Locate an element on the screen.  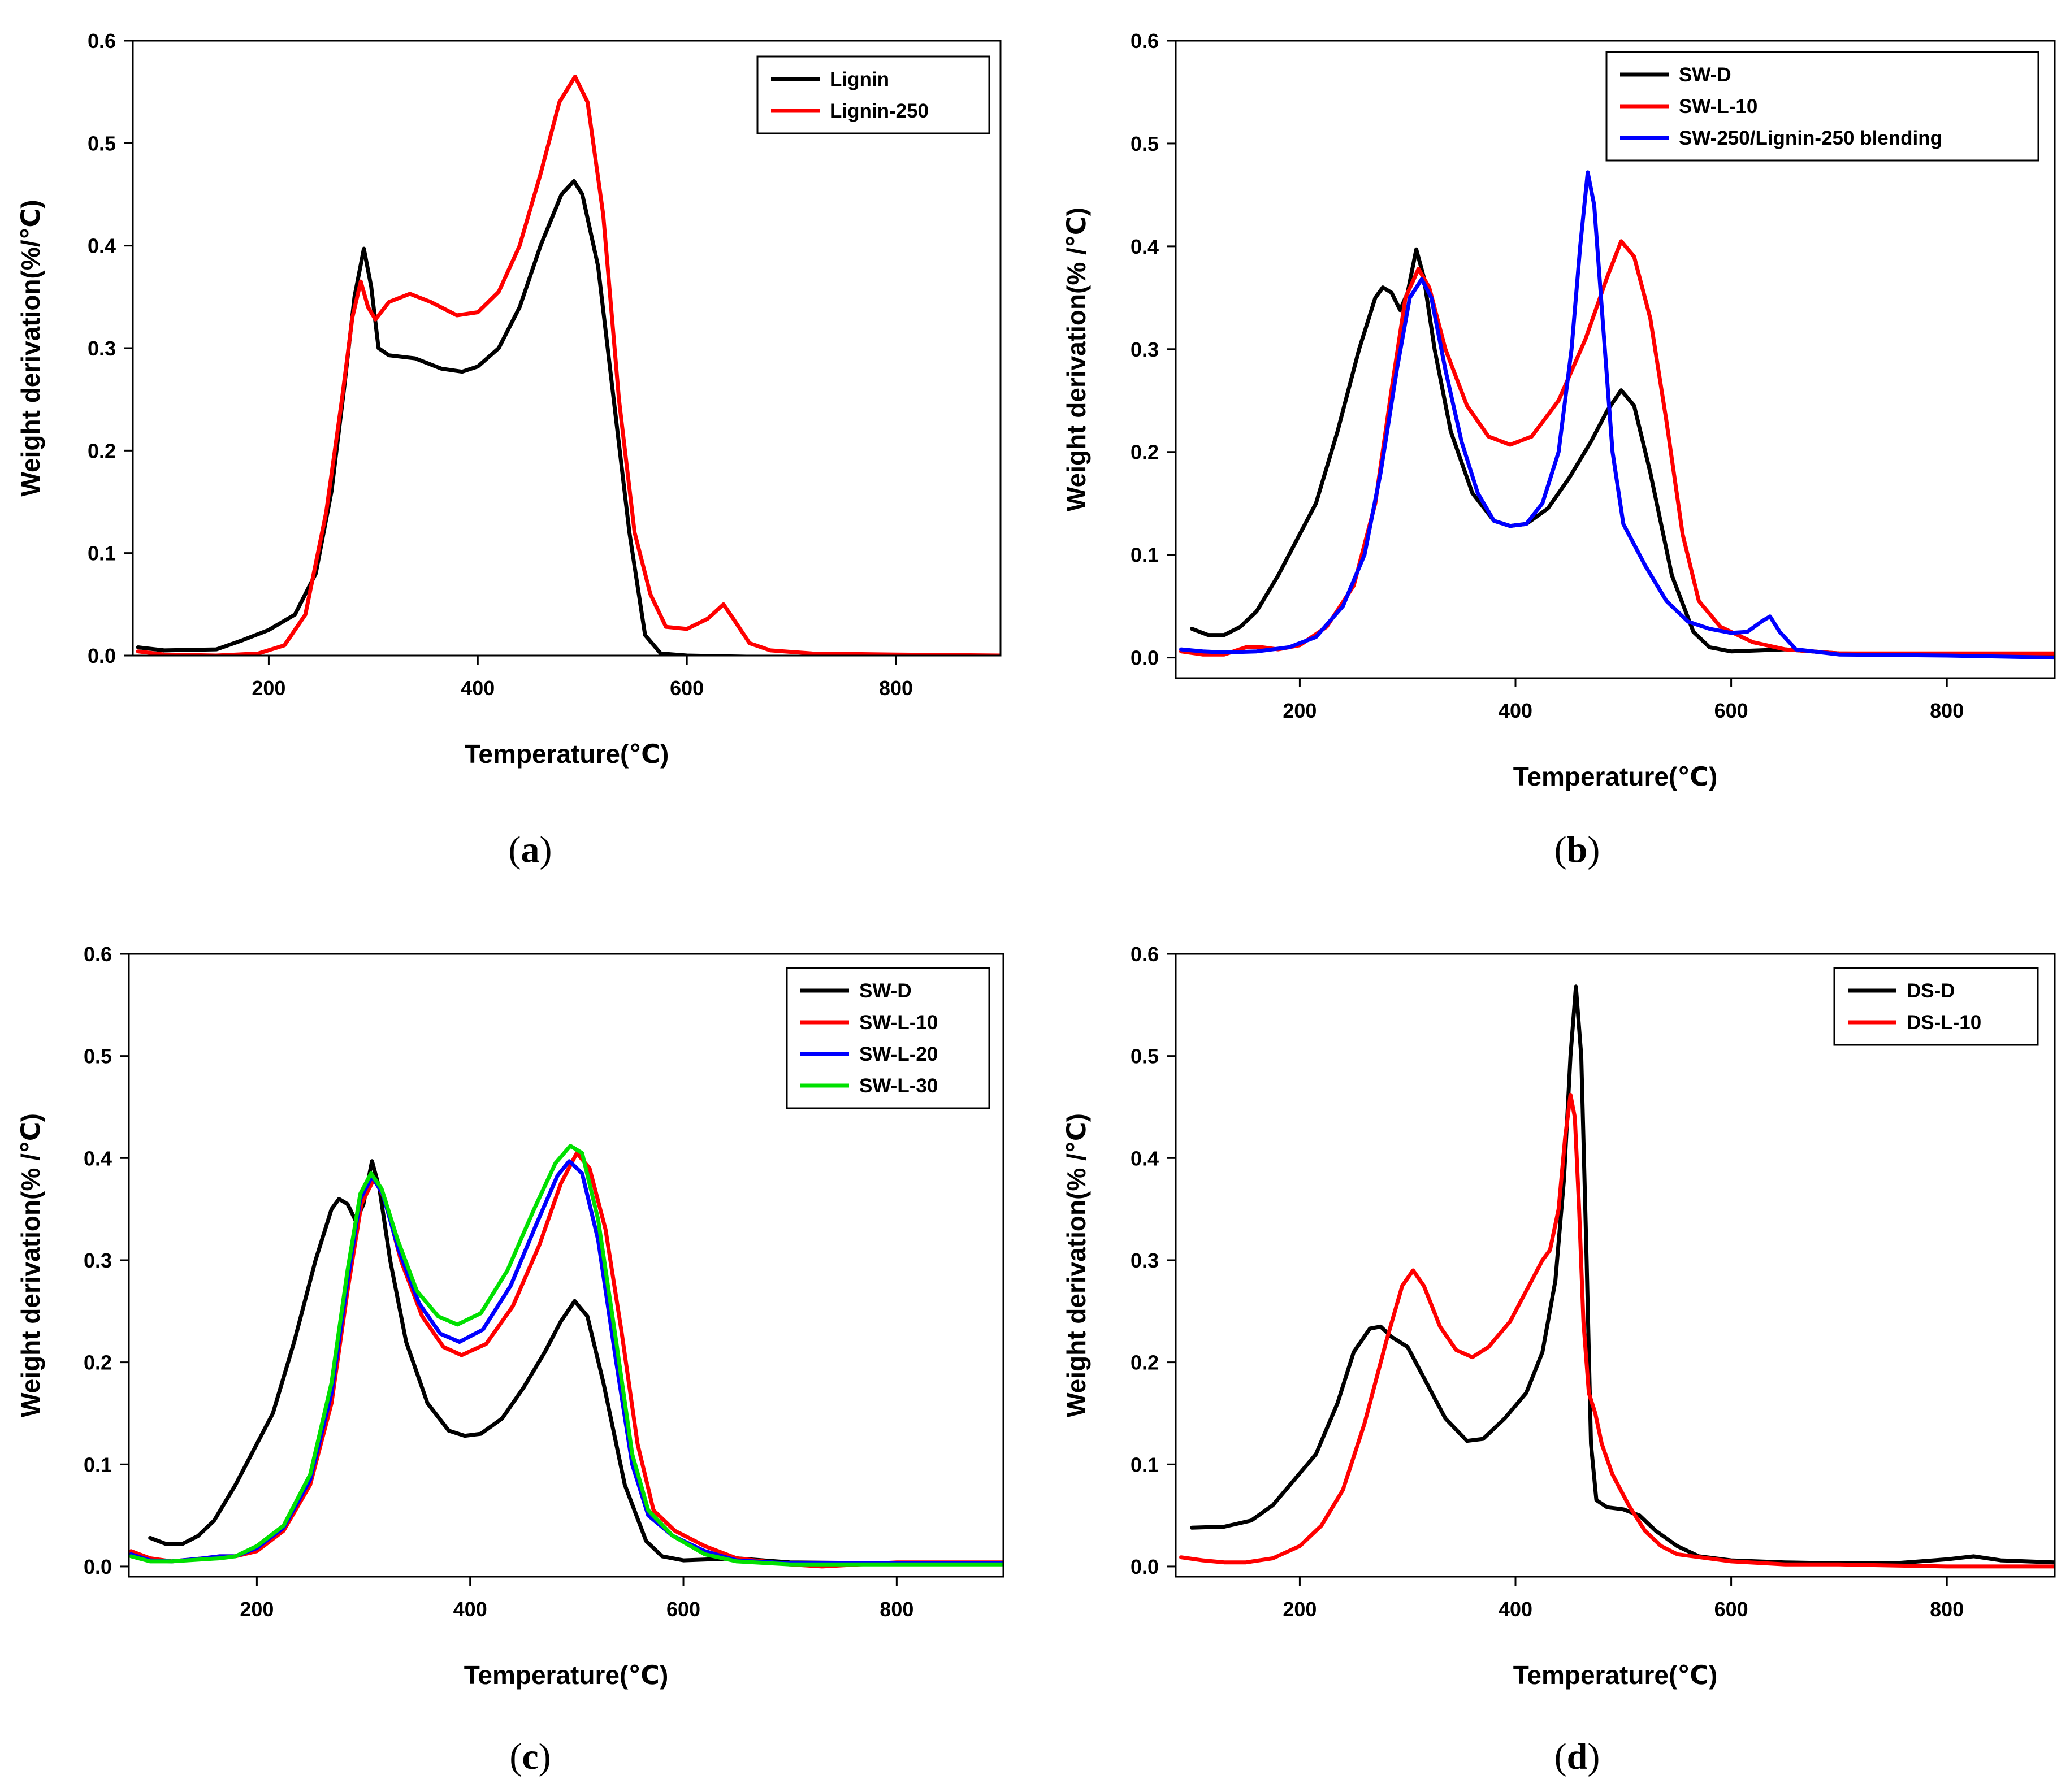
legend-label: DS-D is located at coordinates (1931, 991).